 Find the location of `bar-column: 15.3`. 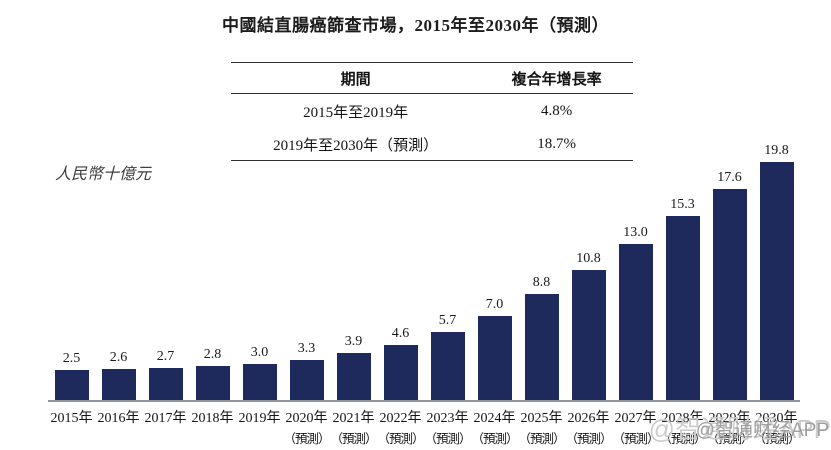

bar-column: 15.3 is located at coordinates (682, 298).